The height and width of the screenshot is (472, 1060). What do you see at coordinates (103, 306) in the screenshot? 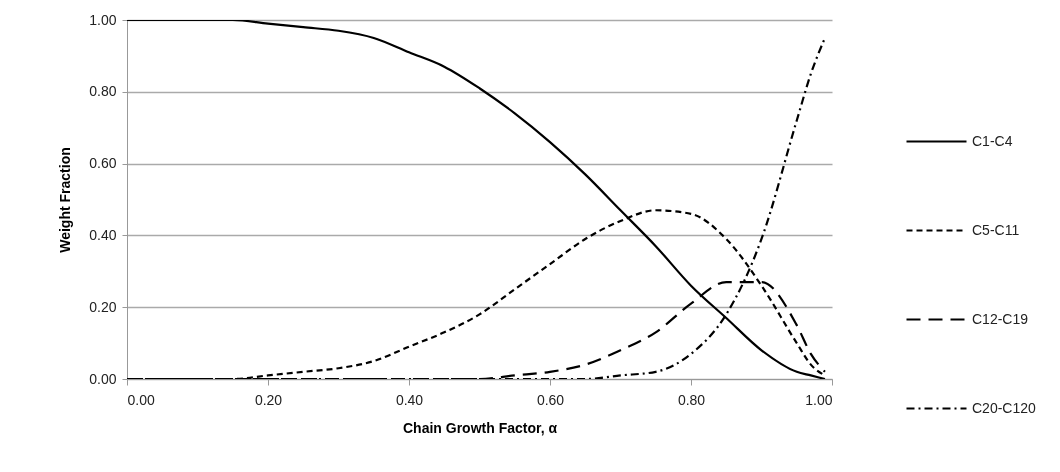
I see `y-tick-label: 0.20` at bounding box center [103, 306].